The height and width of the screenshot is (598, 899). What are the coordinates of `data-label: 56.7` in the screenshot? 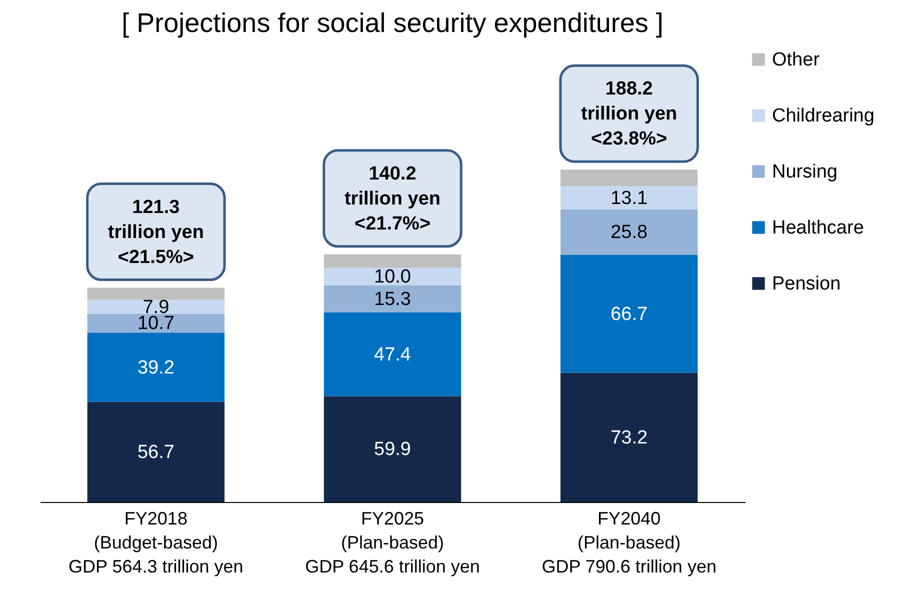 It's located at (155, 452).